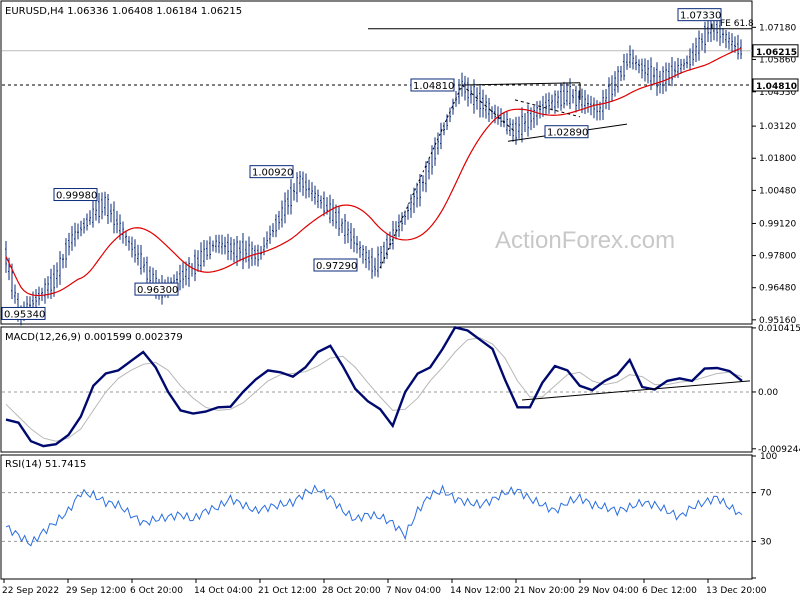  I want to click on price-label: 0.97290, so click(336, 266).